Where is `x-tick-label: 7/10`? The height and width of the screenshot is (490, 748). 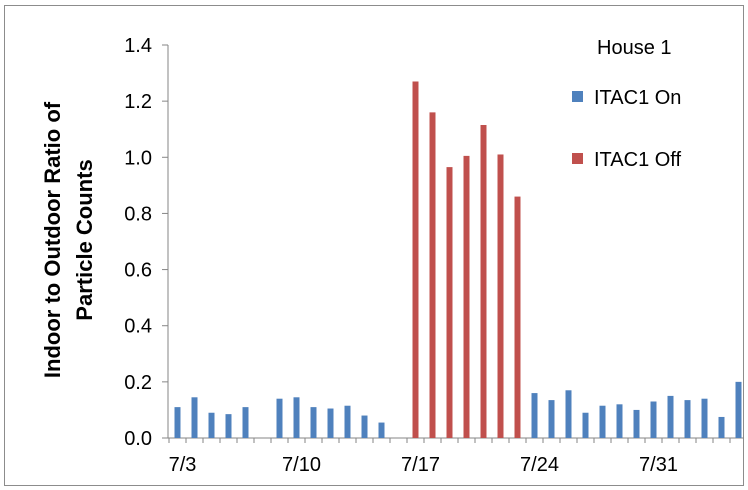
x-tick-label: 7/10 is located at coordinates (301, 465).